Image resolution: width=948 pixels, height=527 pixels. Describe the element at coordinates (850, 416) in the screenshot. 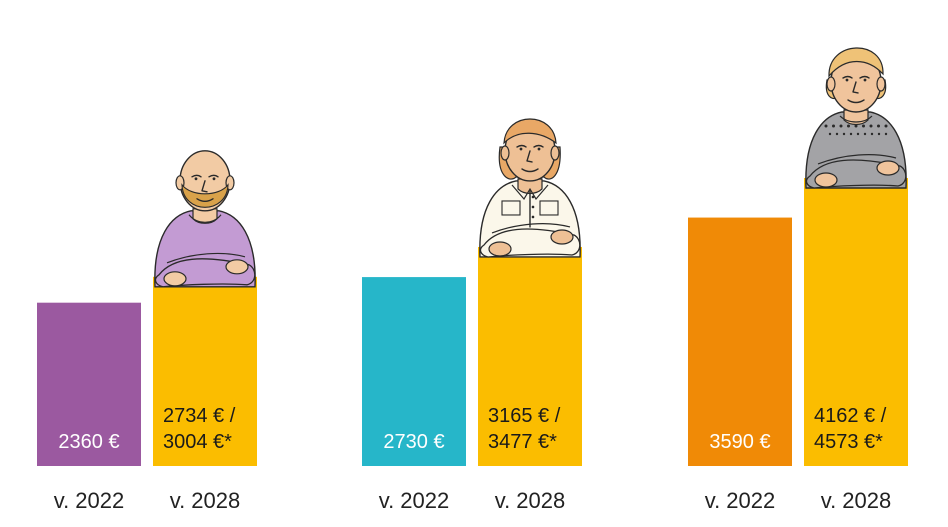

I see `value-label-group3-2028-line1: 4162 € /` at that location.